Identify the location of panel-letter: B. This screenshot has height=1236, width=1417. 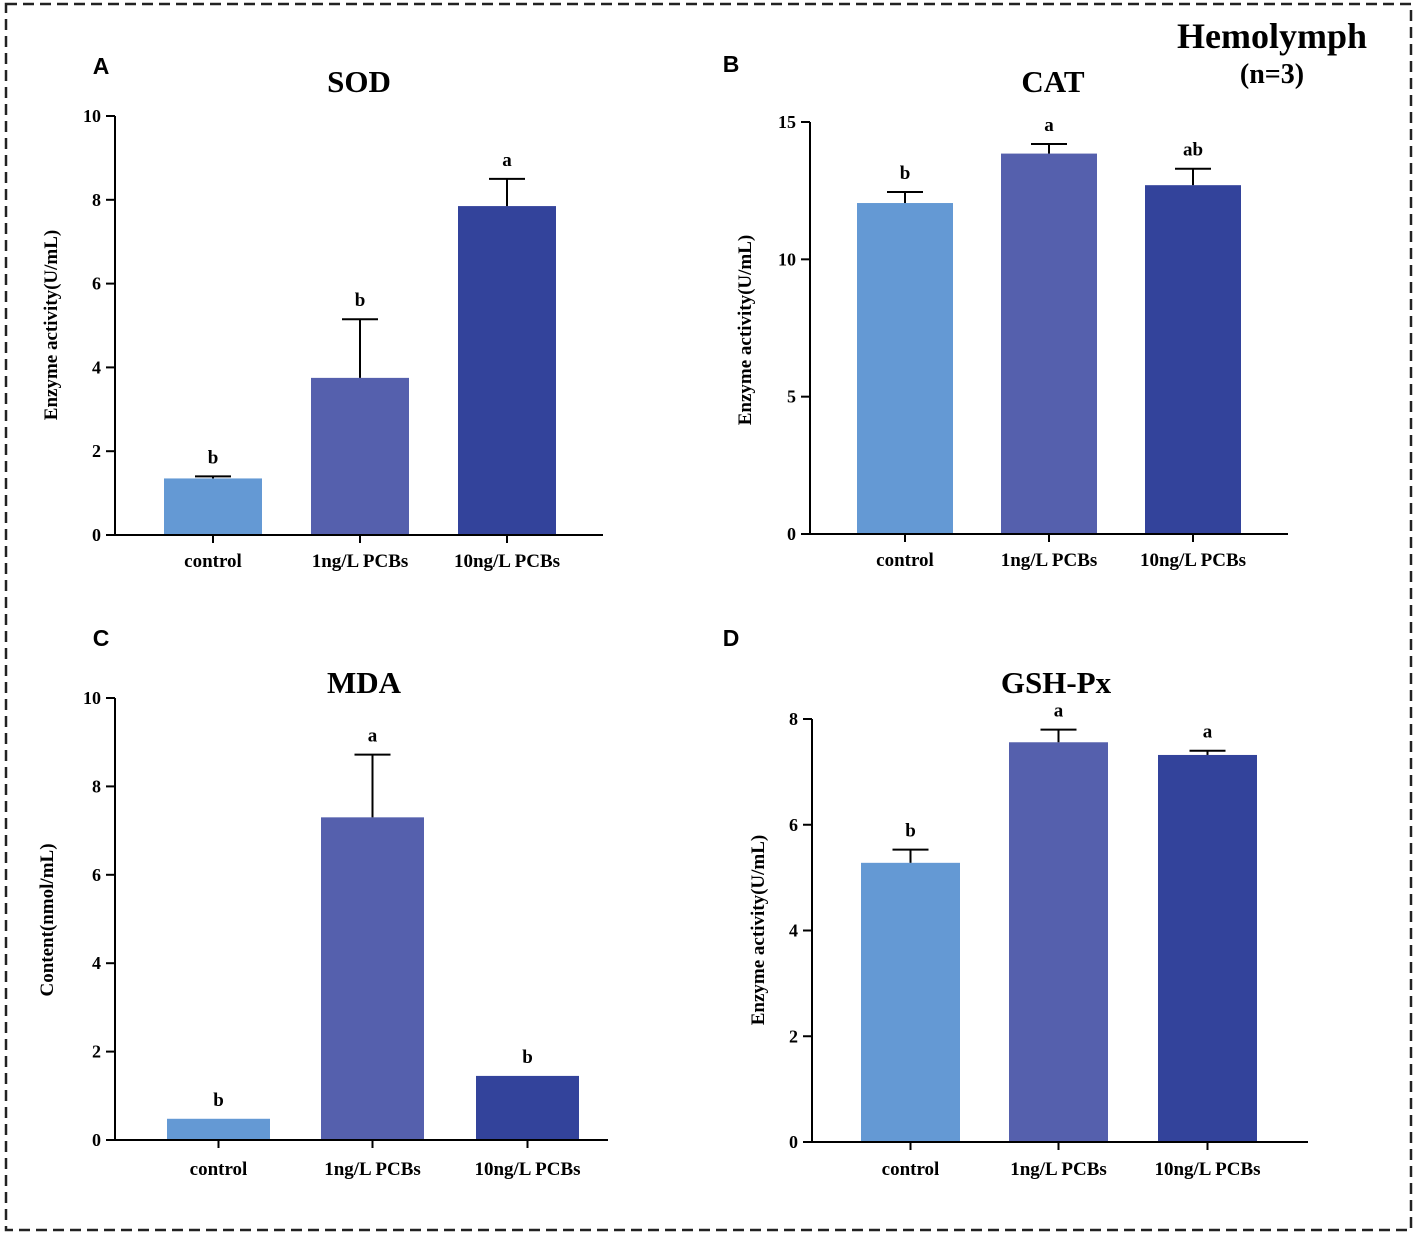
(731, 64).